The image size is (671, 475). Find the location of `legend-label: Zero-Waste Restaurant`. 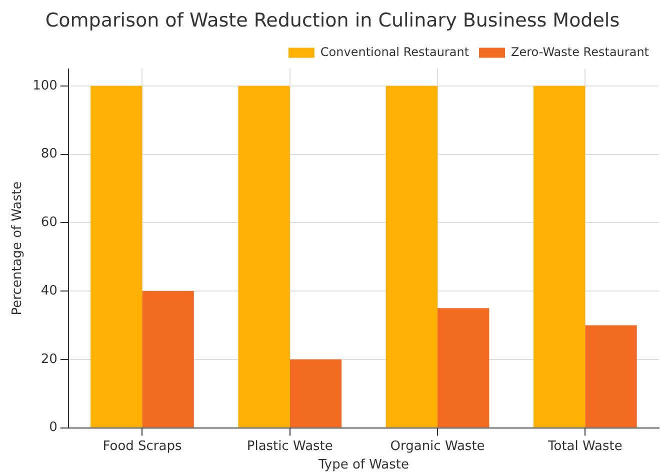

legend-label: Zero-Waste Restaurant is located at coordinates (580, 51).